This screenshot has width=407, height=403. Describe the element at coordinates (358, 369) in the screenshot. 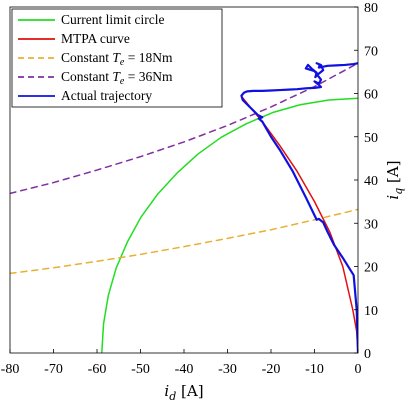

I see `x-tick-label: 0` at that location.